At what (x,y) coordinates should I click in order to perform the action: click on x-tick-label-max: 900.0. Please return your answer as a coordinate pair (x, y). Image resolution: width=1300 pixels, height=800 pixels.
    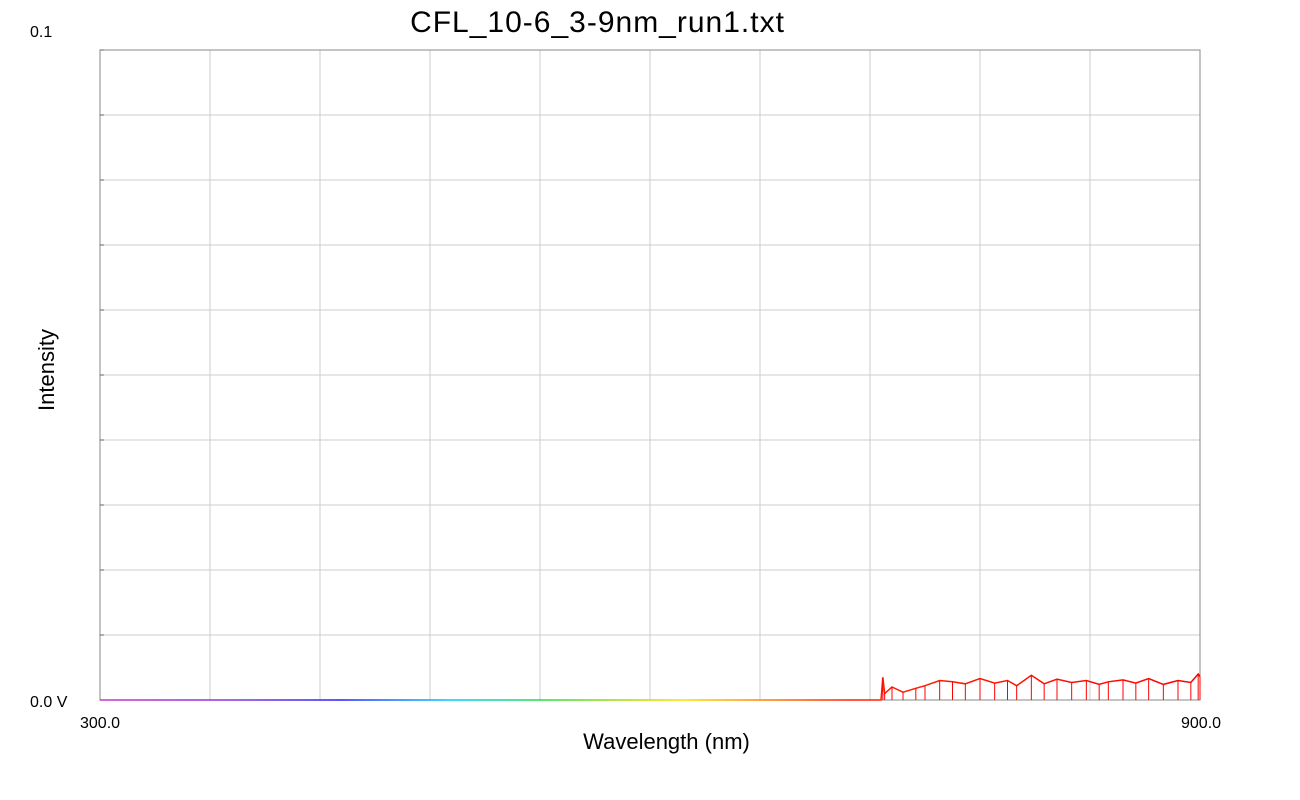
    Looking at the image, I should click on (1201, 723).